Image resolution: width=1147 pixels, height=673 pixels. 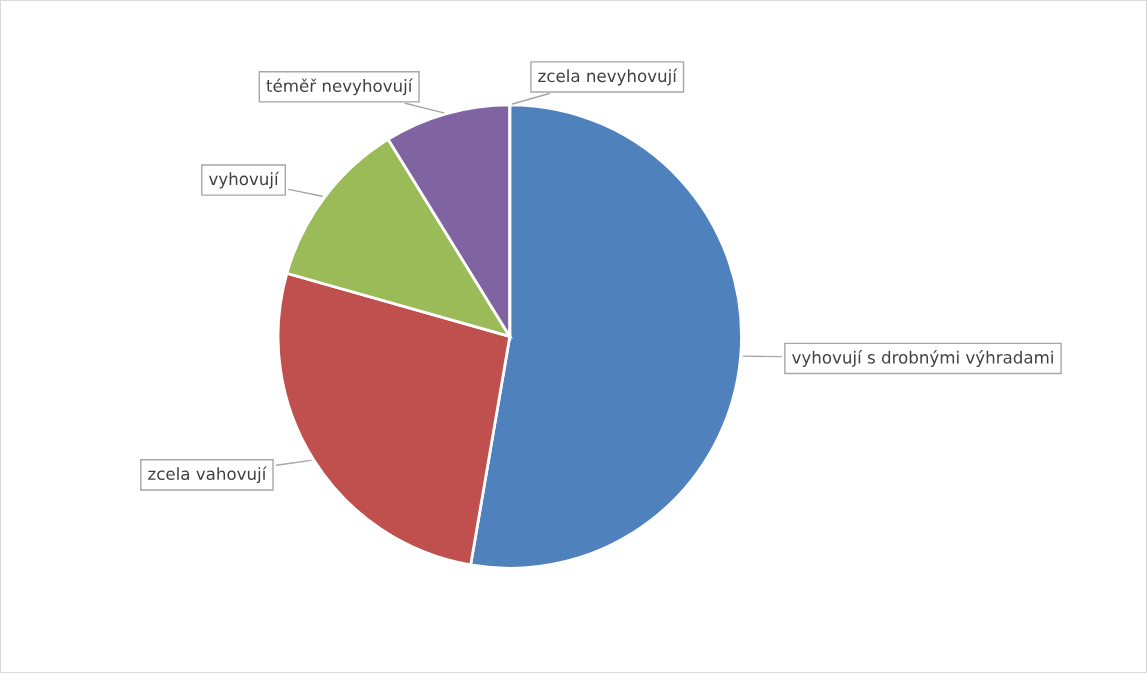 What do you see at coordinates (608, 77) in the screenshot?
I see `category-label: zcela nevyhovují` at bounding box center [608, 77].